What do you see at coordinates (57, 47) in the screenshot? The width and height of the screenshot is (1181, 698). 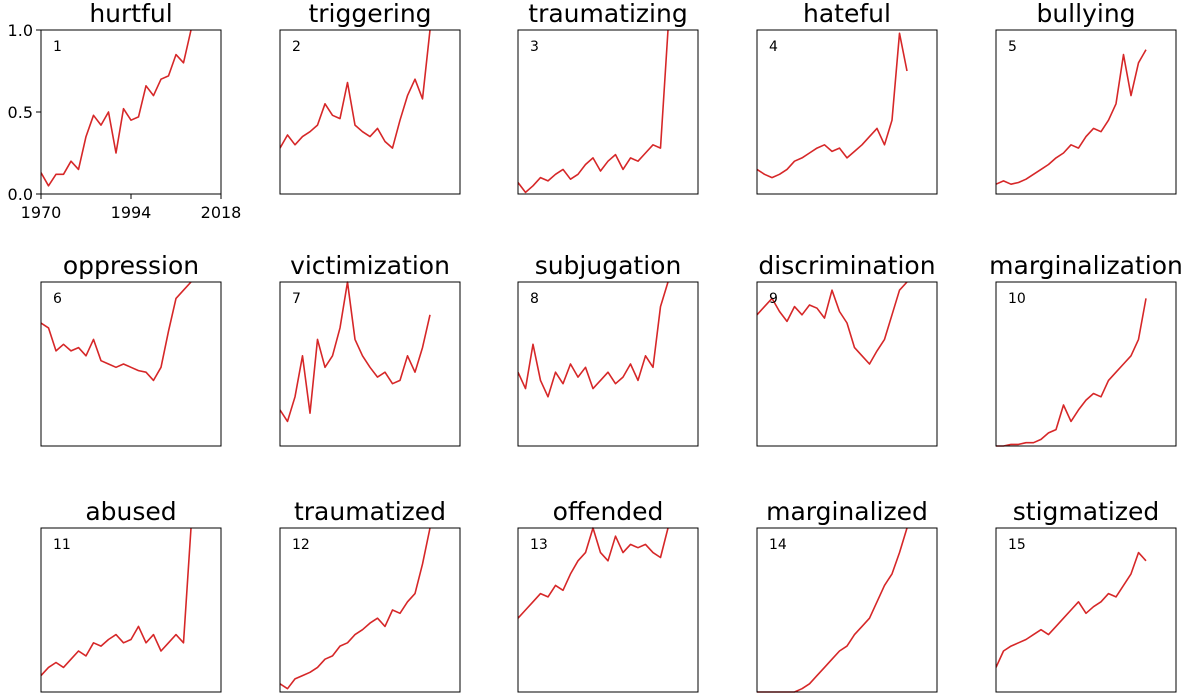 I see `panel-number: 1` at bounding box center [57, 47].